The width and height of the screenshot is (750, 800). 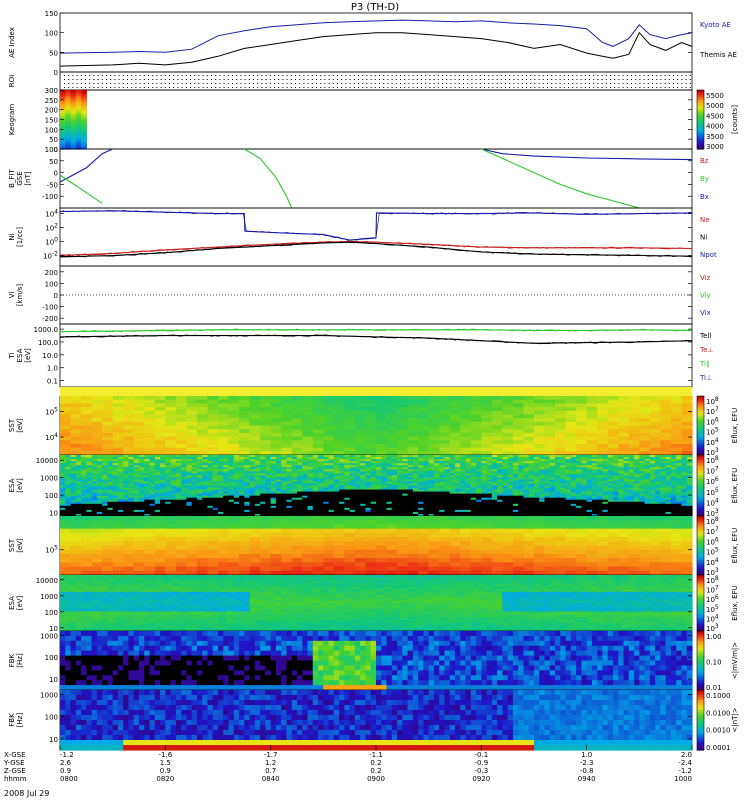 What do you see at coordinates (68, 102) in the screenshot?
I see `keogram-cell` at bounding box center [68, 102].